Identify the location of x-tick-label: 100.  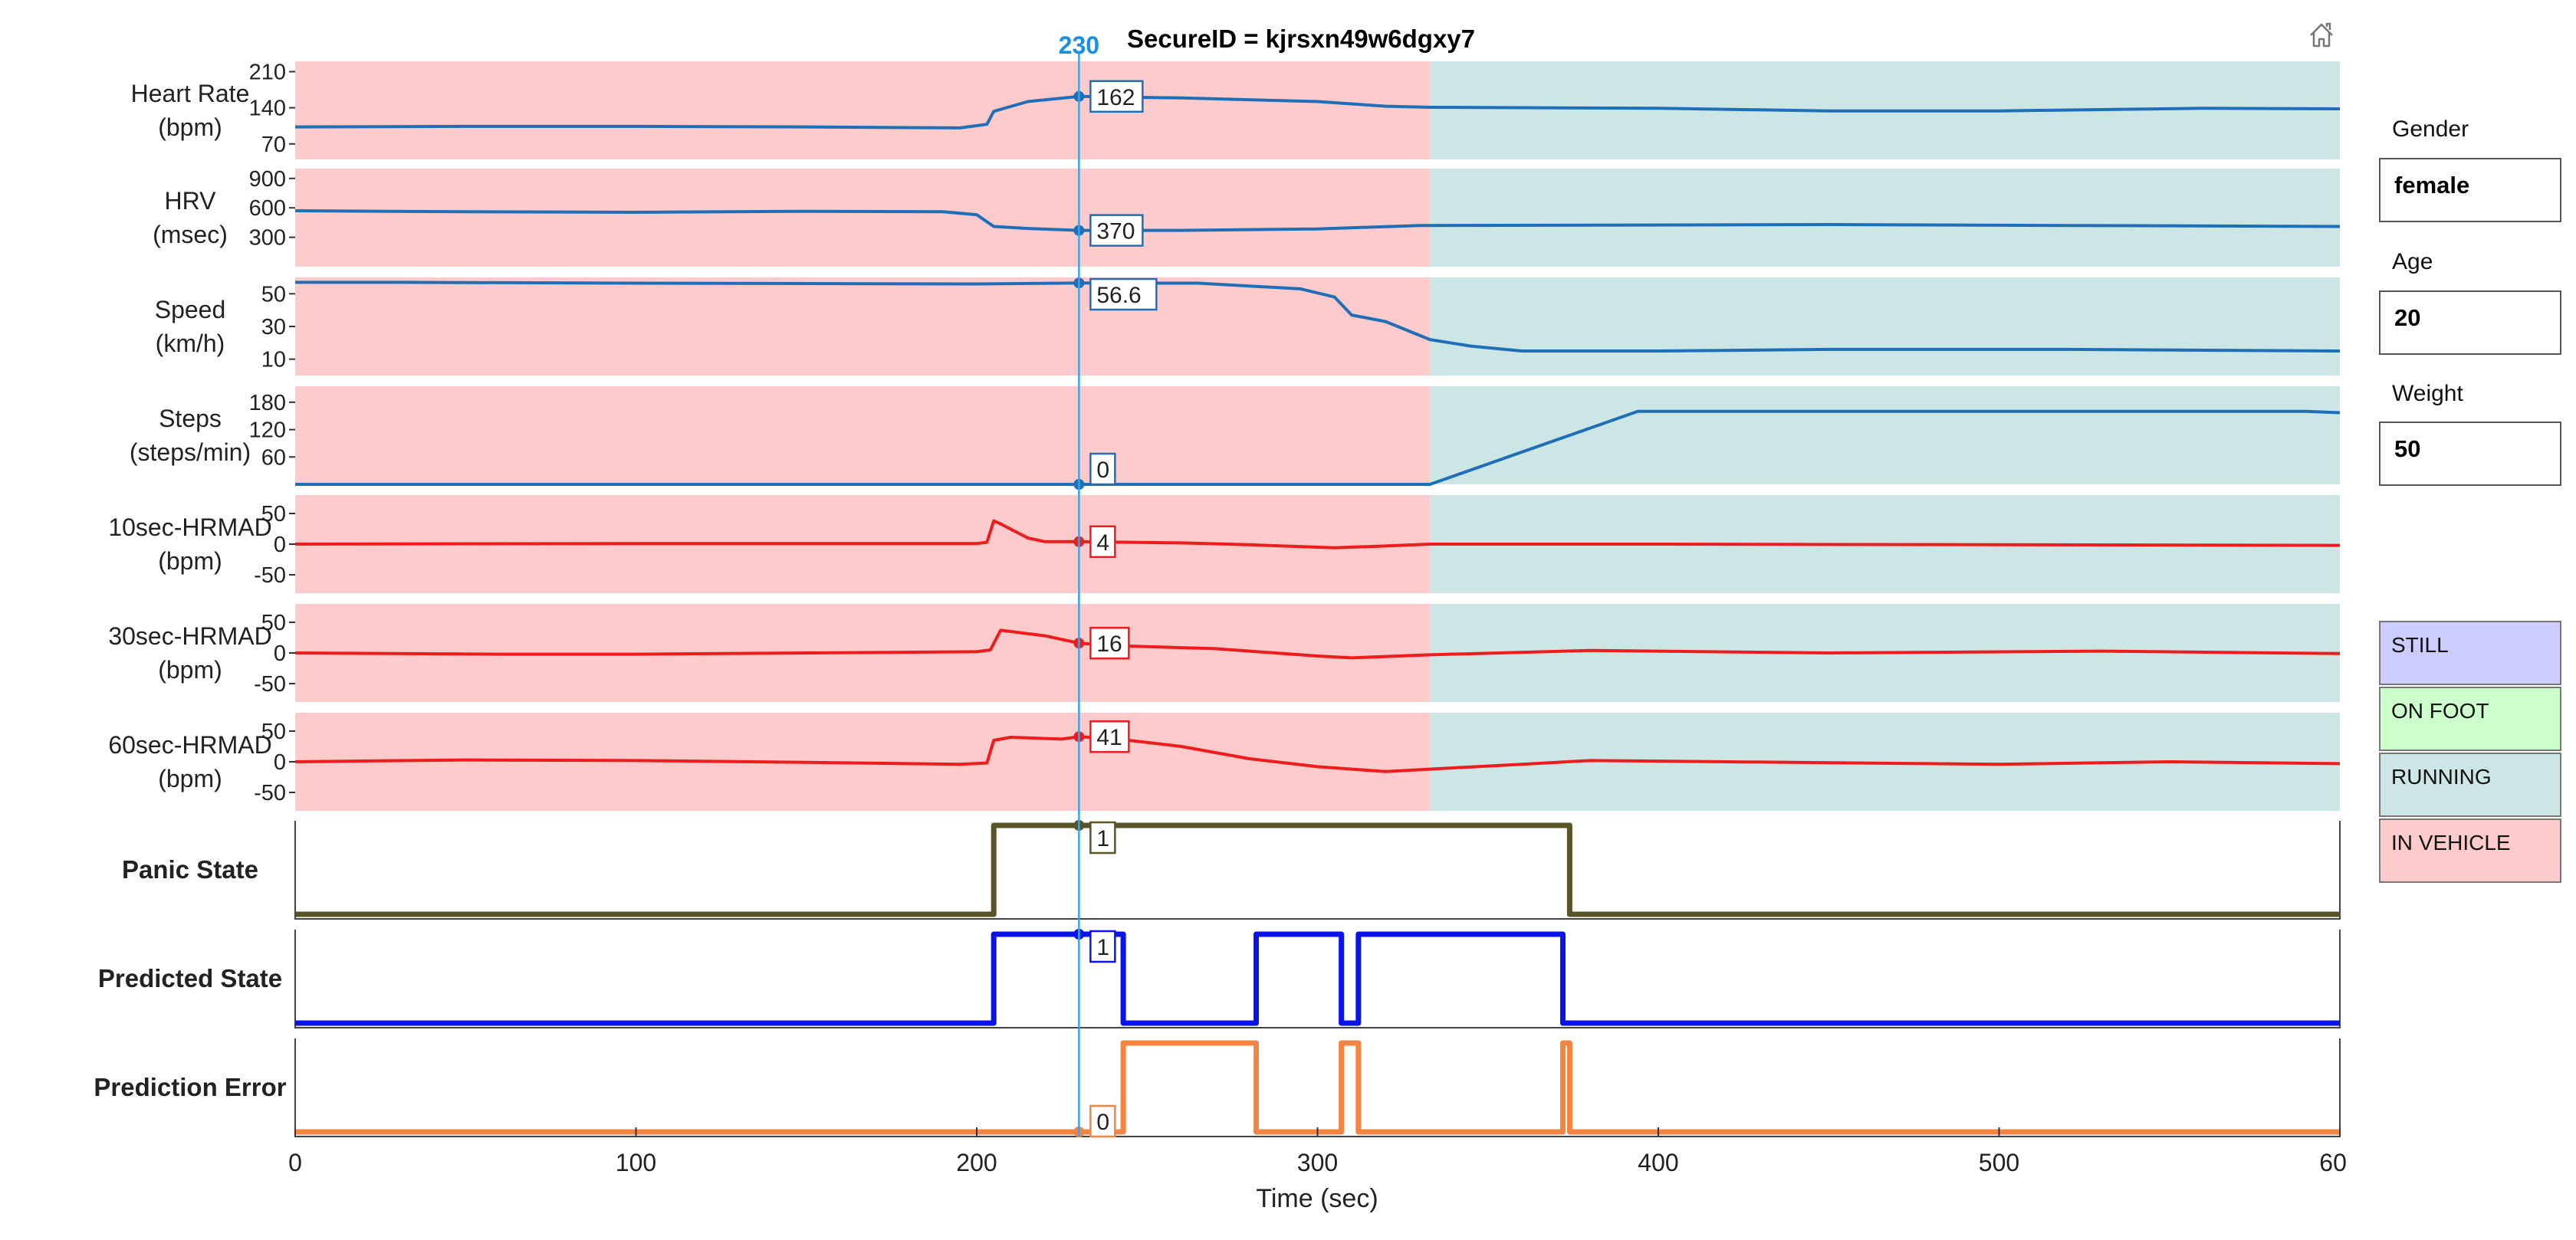
(636, 1162).